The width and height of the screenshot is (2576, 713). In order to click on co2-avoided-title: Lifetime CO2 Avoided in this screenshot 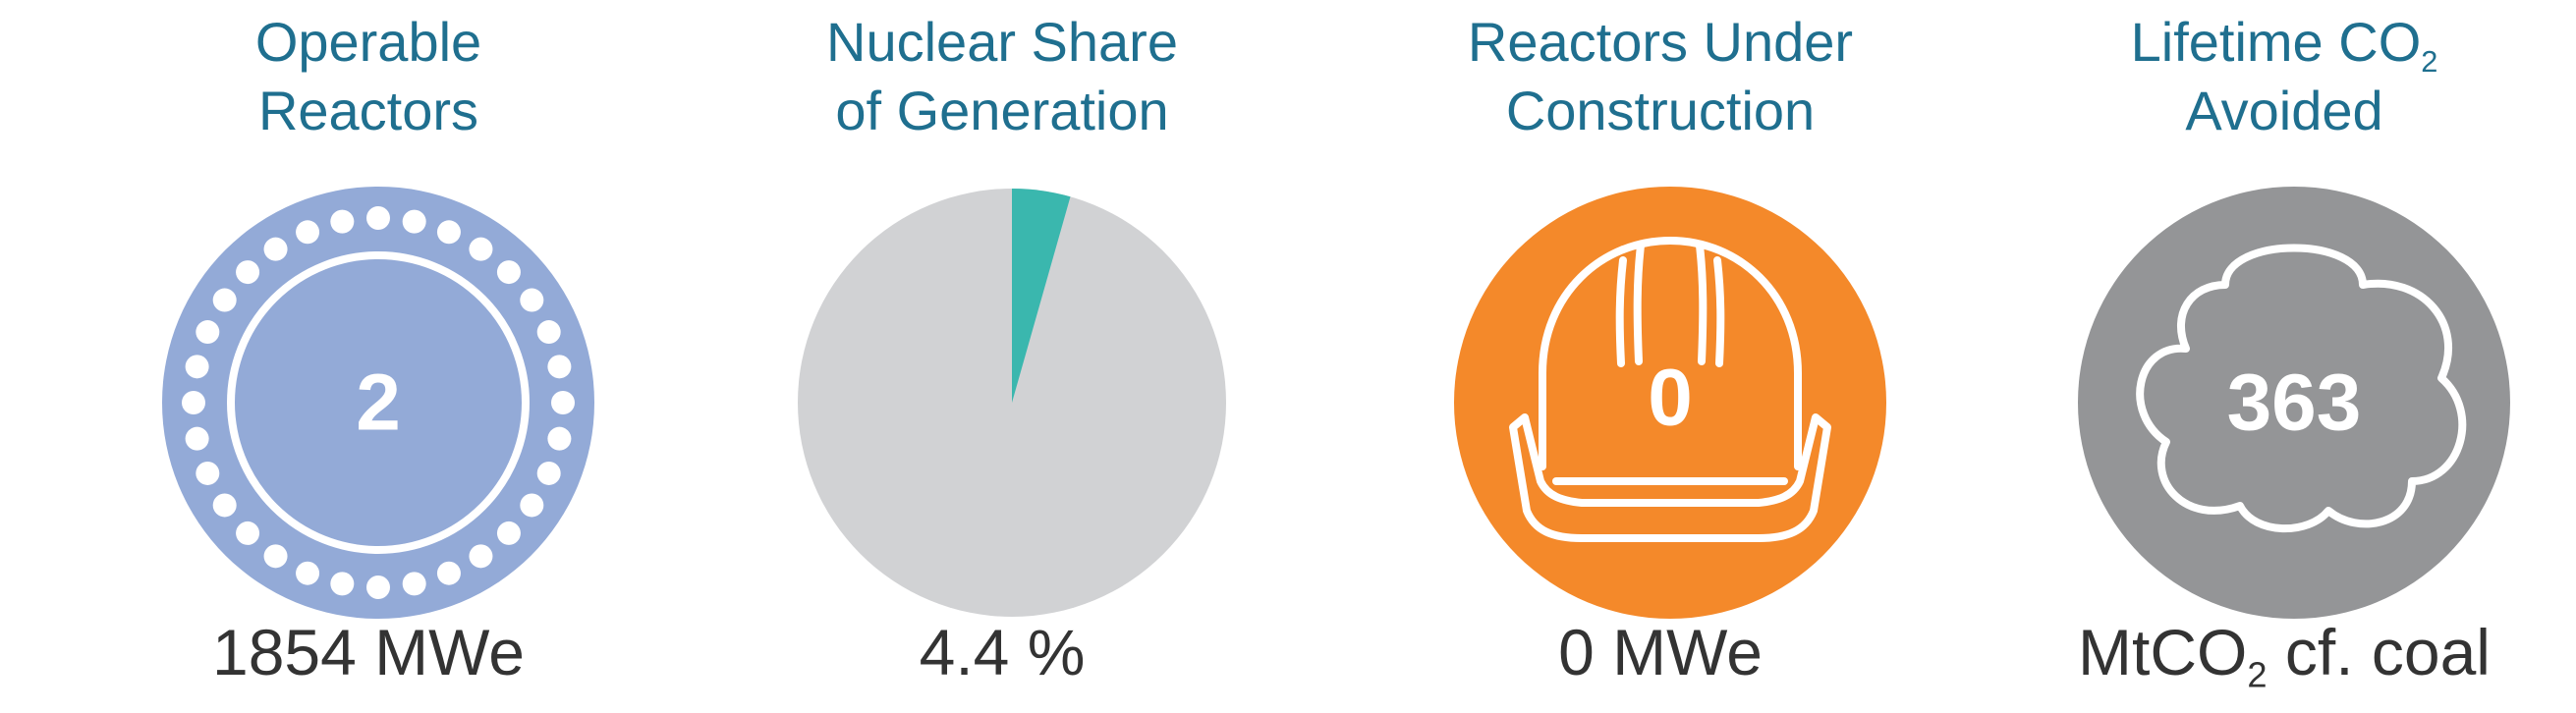, I will do `click(2284, 76)`.